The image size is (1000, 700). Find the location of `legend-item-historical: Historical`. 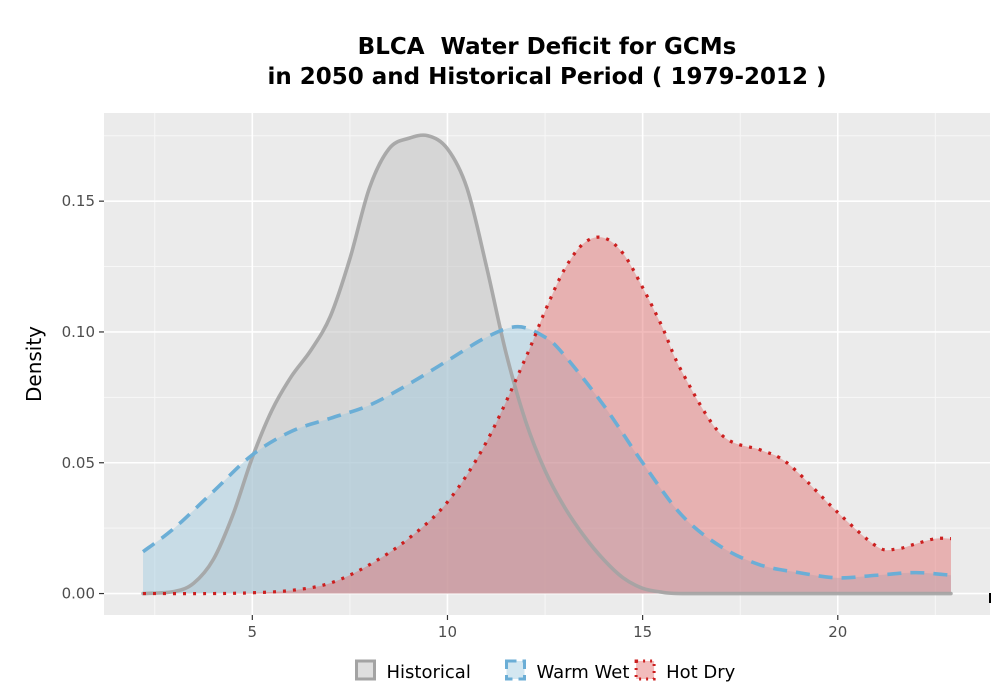

legend-item-historical: Historical is located at coordinates (413, 671).